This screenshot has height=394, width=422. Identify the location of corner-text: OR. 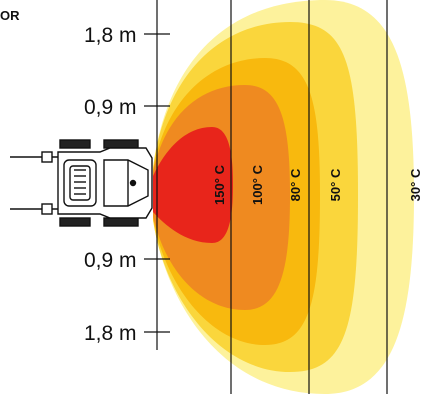
(10, 15).